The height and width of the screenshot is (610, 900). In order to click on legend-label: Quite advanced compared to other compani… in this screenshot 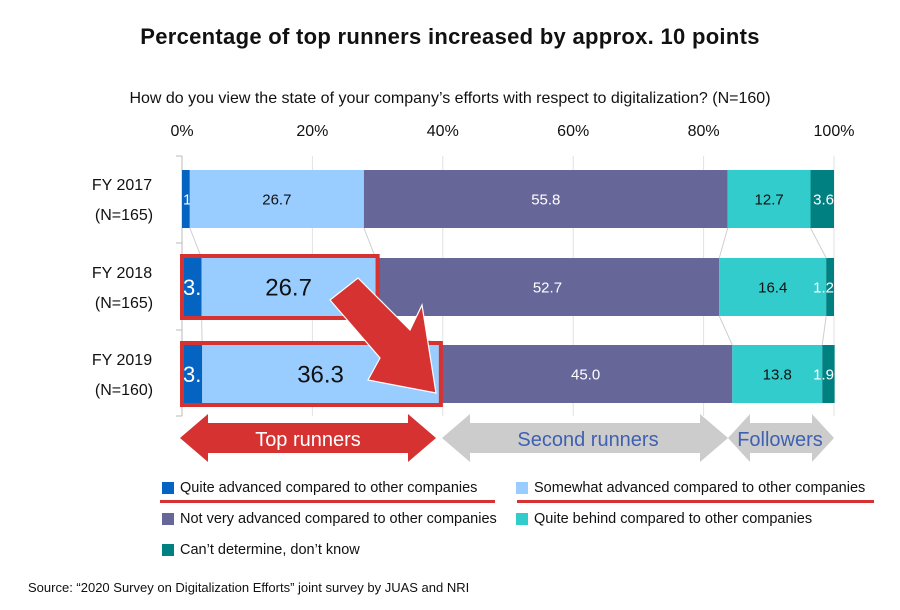, I will do `click(329, 488)`.